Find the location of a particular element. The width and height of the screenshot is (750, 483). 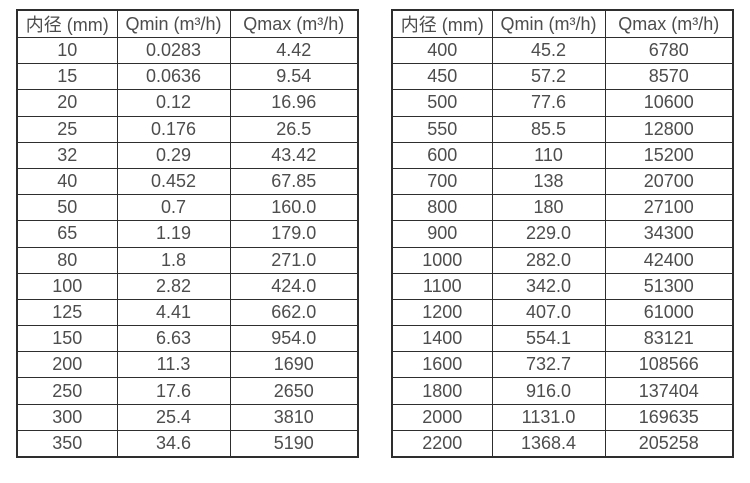

table-cell: 4.42 is located at coordinates (294, 50).